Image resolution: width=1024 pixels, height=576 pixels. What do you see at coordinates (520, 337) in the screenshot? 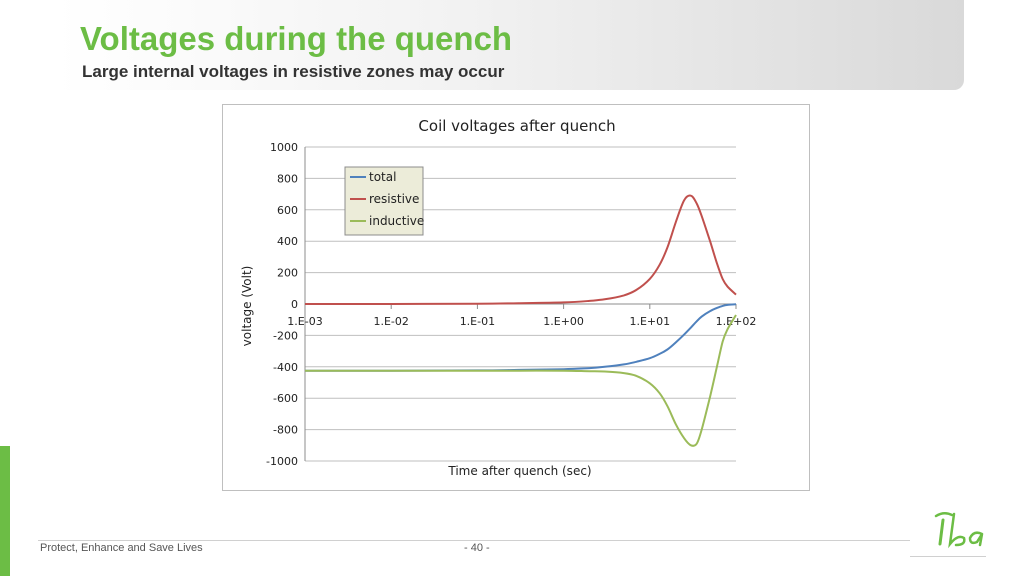
I see `series-line-total` at bounding box center [520, 337].